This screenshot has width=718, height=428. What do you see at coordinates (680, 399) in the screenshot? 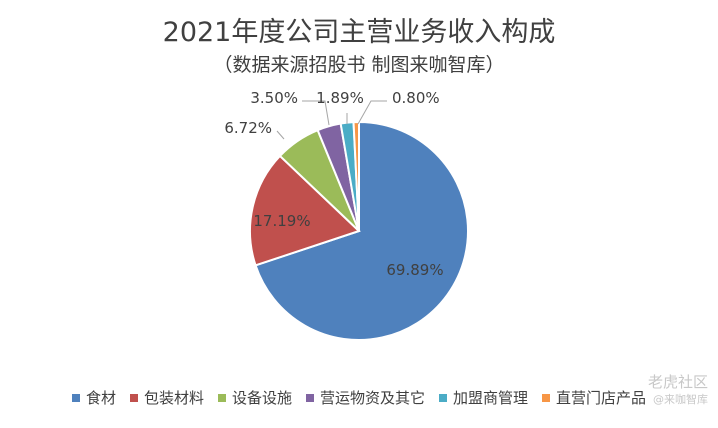
I see `watermark-line2: @来咖智库` at bounding box center [680, 399].